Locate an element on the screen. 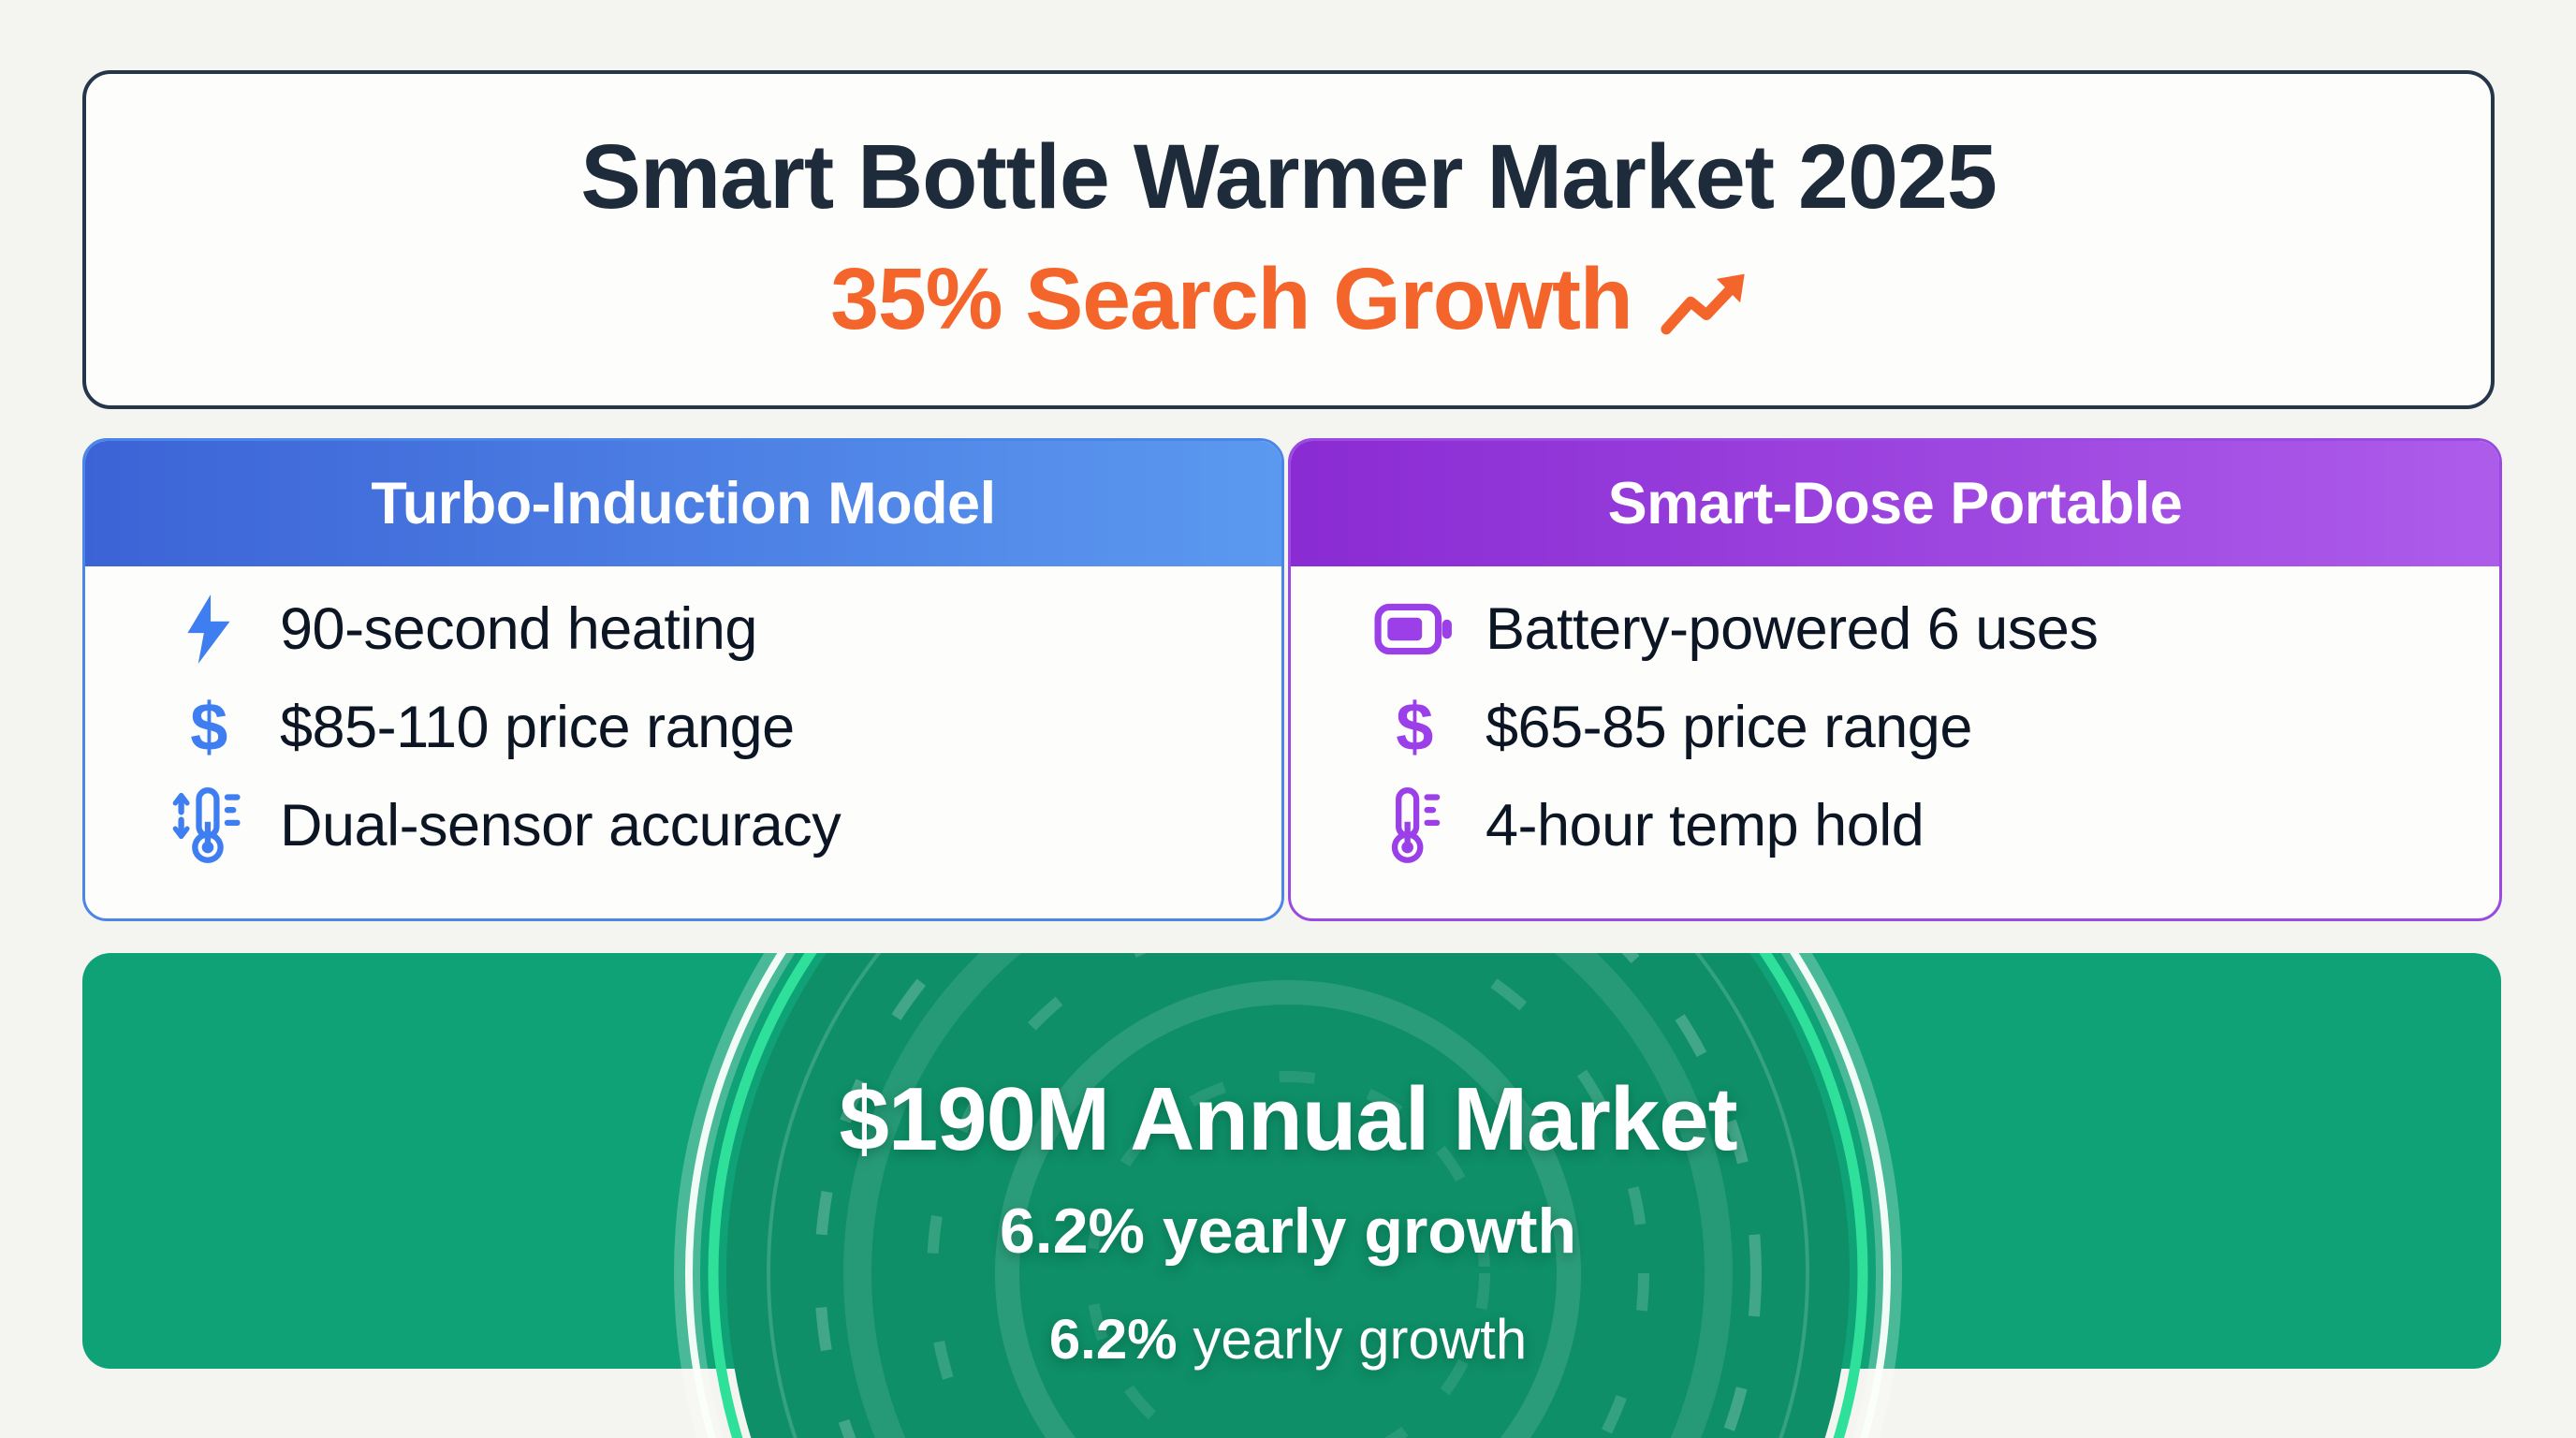  page-title: Smart Bottle Warmer Market 2025 is located at coordinates (1289, 176).